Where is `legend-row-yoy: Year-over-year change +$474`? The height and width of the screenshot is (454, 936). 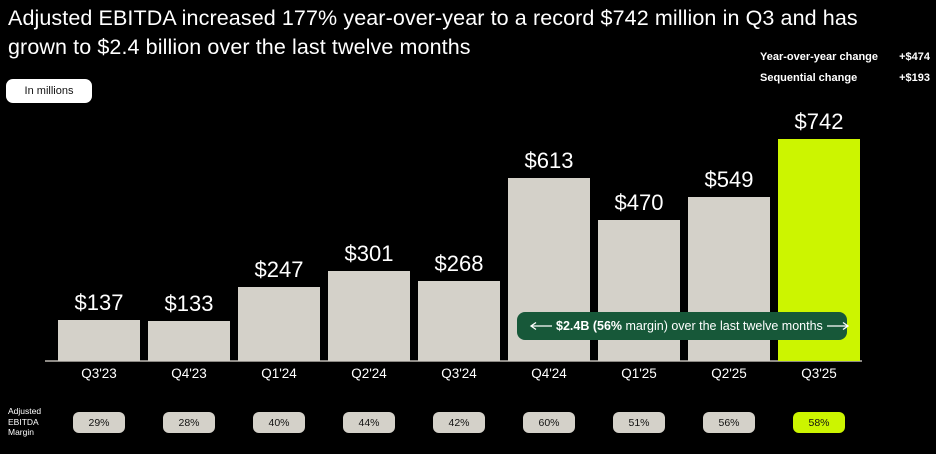 legend-row-yoy: Year-over-year change +$474 is located at coordinates (845, 57).